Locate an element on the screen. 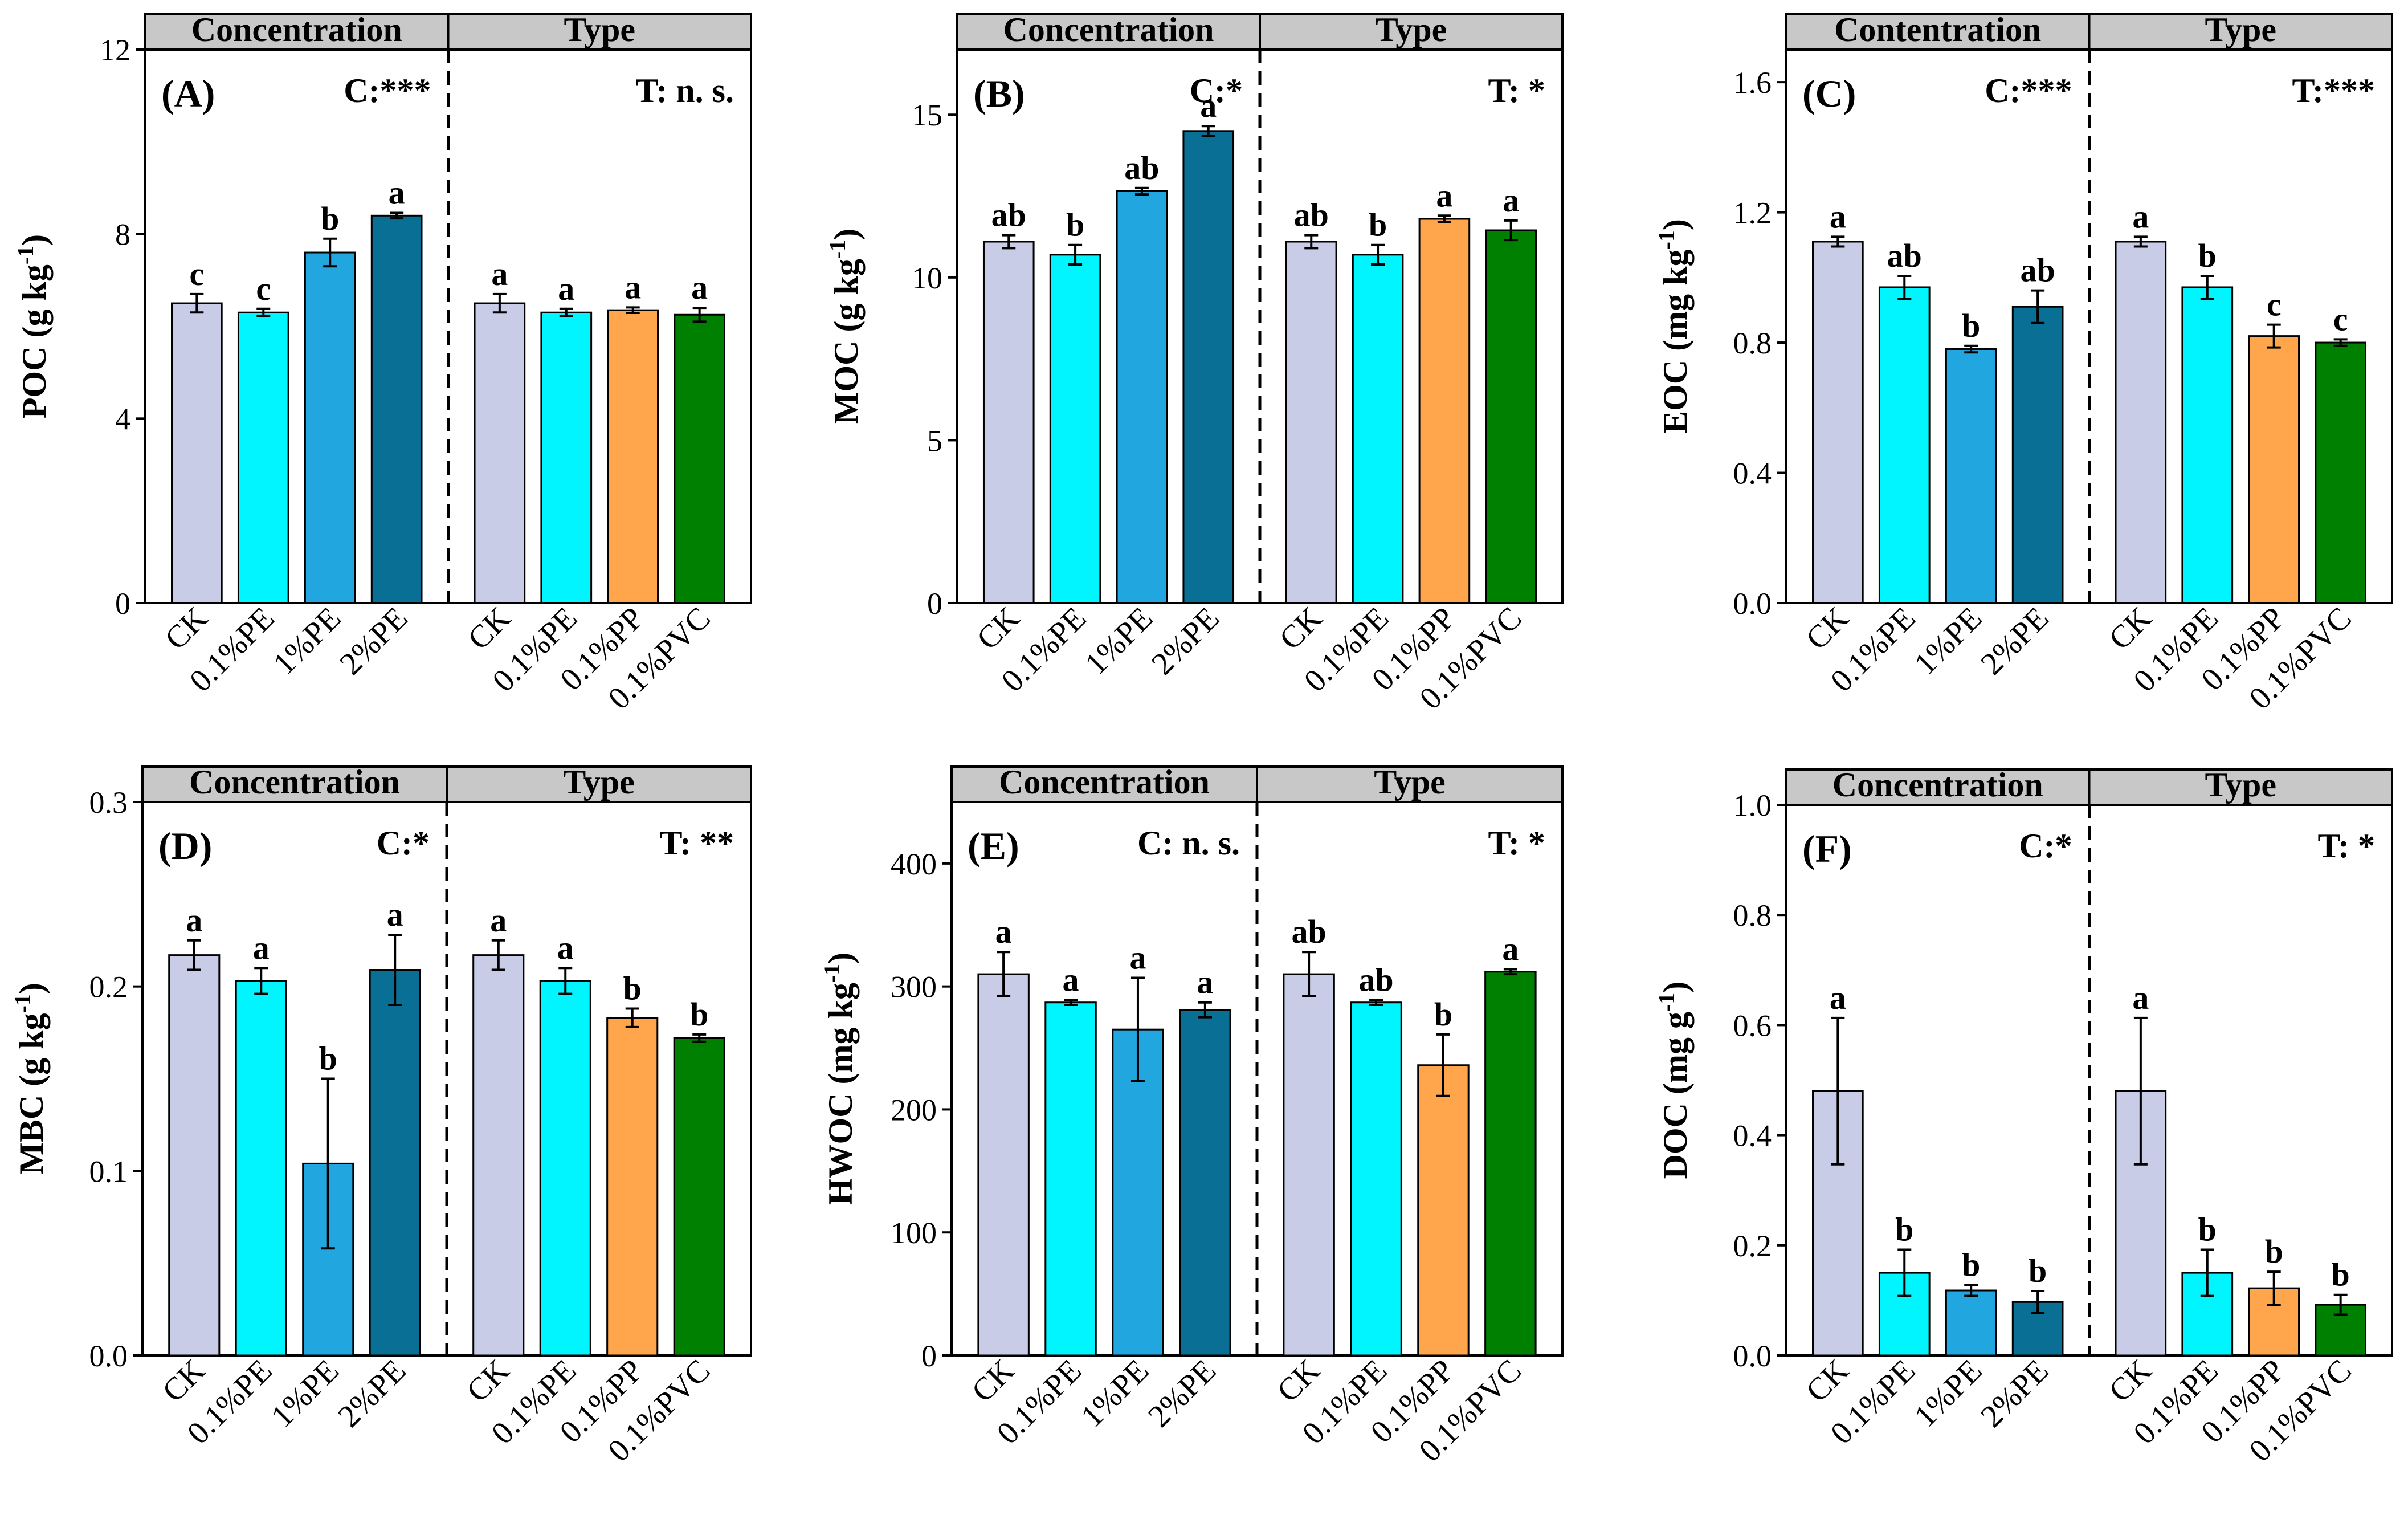 This screenshot has height=1523, width=2408. y-tick-label: 0 is located at coordinates (935, 604).